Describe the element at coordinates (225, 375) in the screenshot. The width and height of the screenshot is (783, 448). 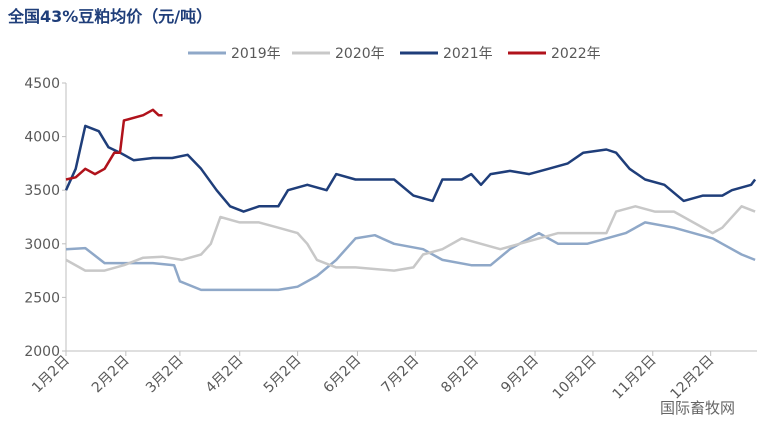
I see `x-tick-label: 4月2日` at that location.